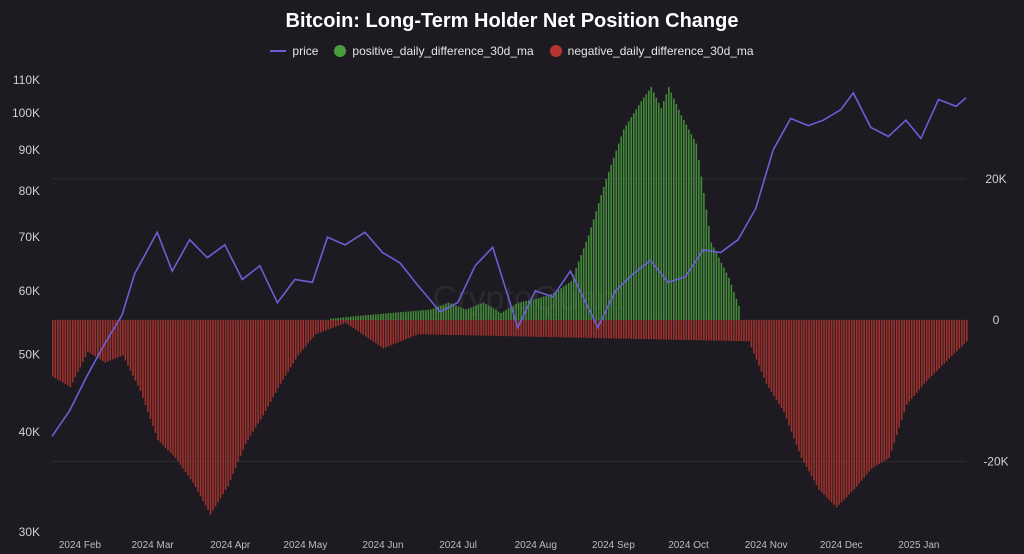 Image resolution: width=1024 pixels, height=554 pixels. What do you see at coordinates (688, 545) in the screenshot?
I see `x-tick-label: 2024 Oct` at bounding box center [688, 545].